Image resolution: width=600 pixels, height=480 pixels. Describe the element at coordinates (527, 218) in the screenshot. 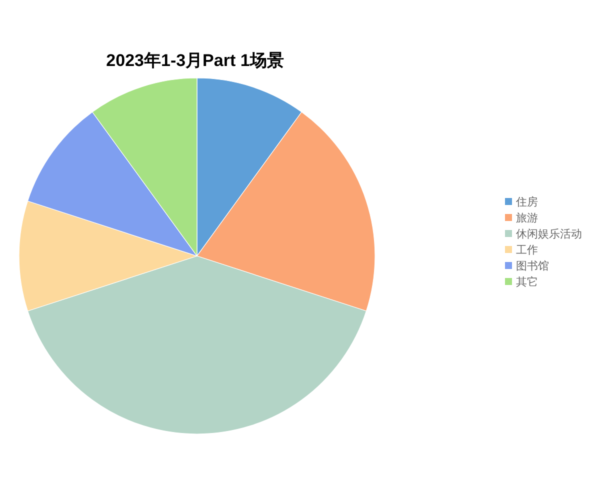

I see `legend-label: 旅游` at that location.